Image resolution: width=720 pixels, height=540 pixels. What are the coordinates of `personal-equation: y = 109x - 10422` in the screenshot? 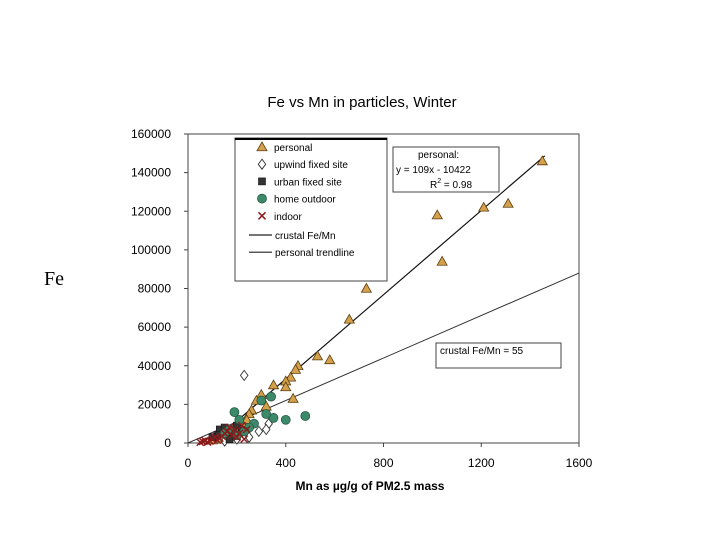 It's located at (433, 170).